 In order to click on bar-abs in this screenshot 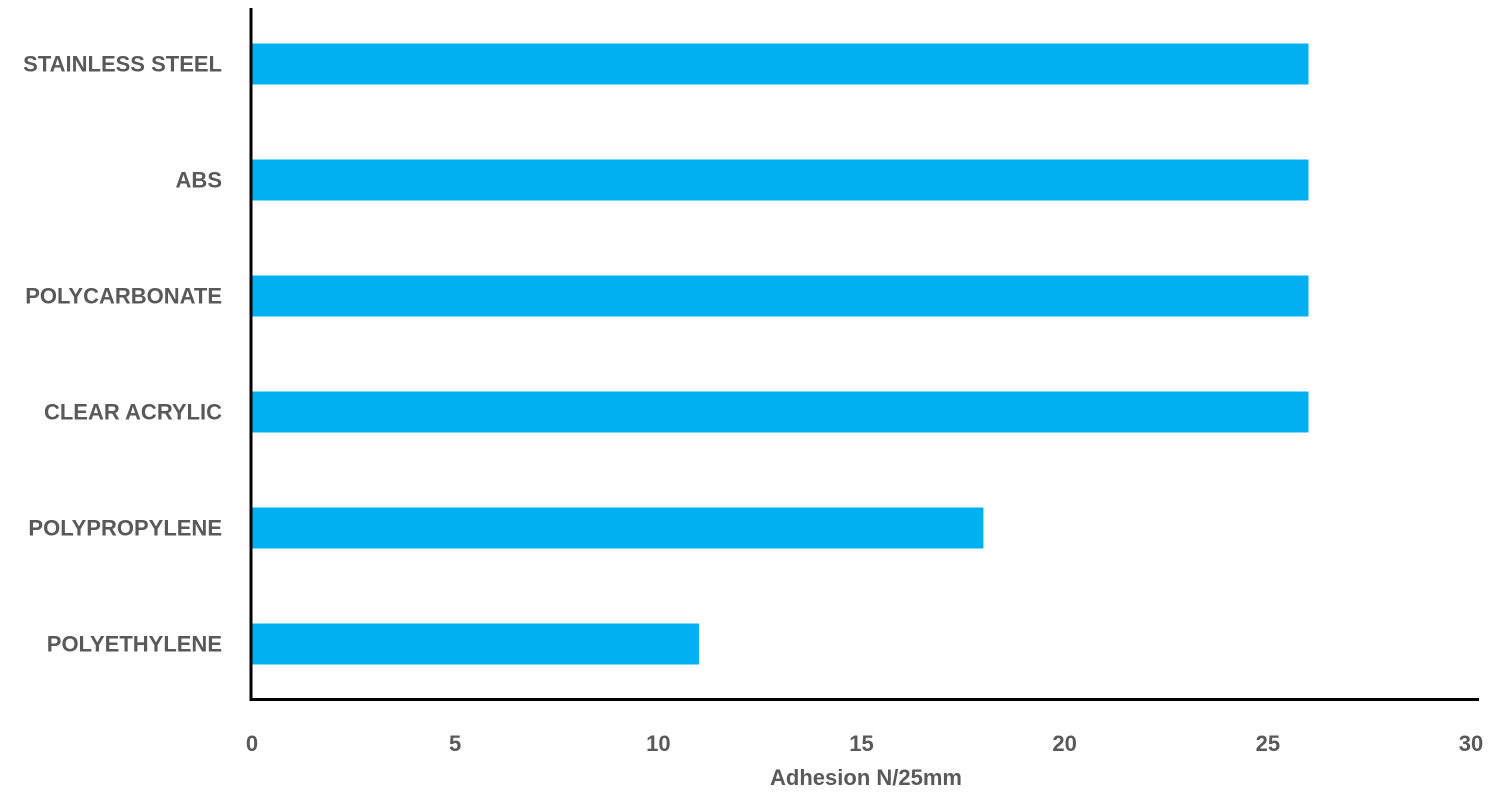, I will do `click(780, 180)`.